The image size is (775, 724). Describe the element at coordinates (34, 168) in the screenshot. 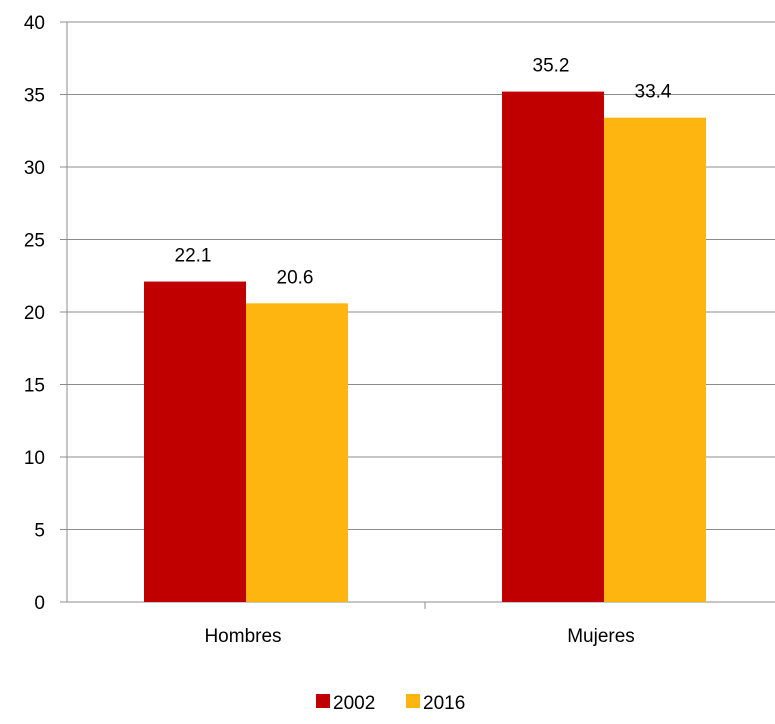

I see `y-tick-label: 30` at that location.